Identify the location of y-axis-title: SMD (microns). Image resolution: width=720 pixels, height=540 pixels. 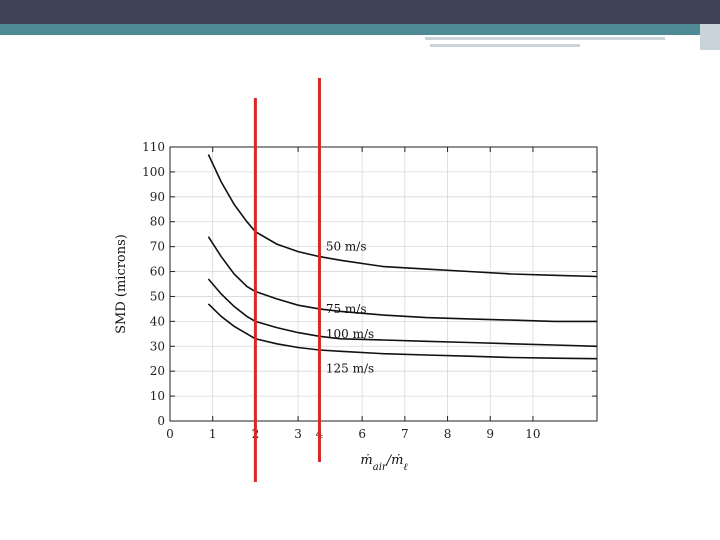
(121, 284).